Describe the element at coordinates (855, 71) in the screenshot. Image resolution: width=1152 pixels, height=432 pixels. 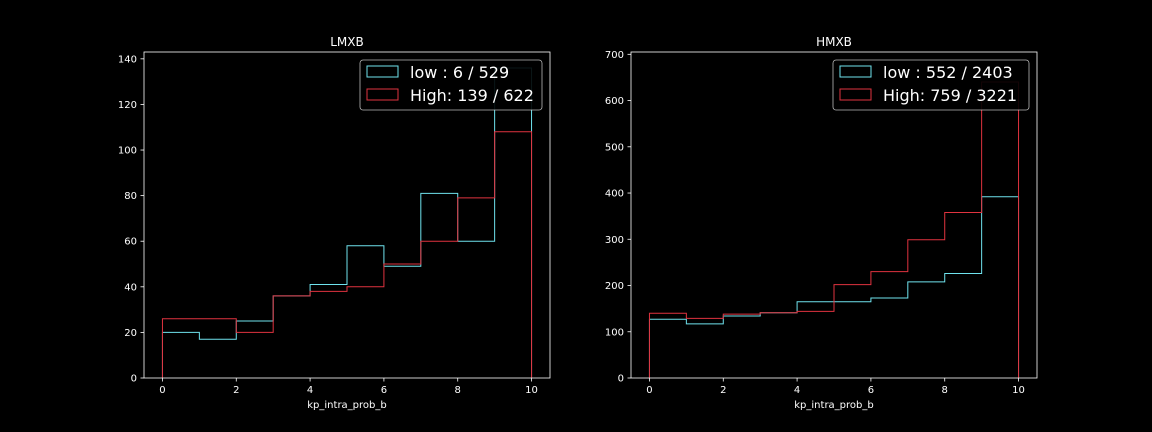
I see `hmxb-legend-swatch-low` at that location.